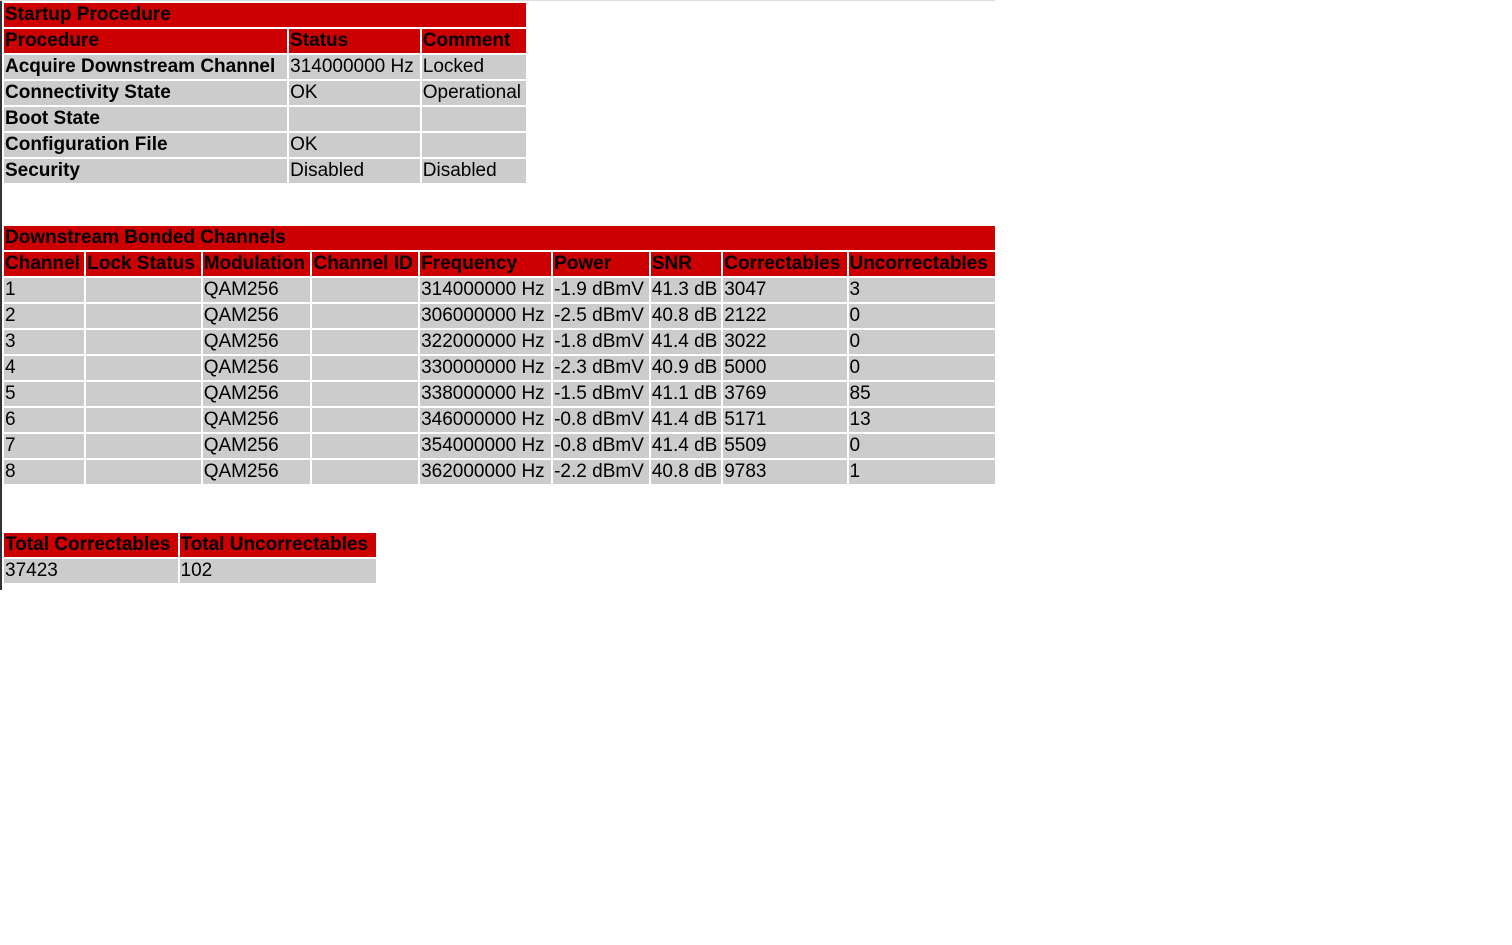 The height and width of the screenshot is (945, 1512). I want to click on column-header: Lock Status, so click(143, 264).